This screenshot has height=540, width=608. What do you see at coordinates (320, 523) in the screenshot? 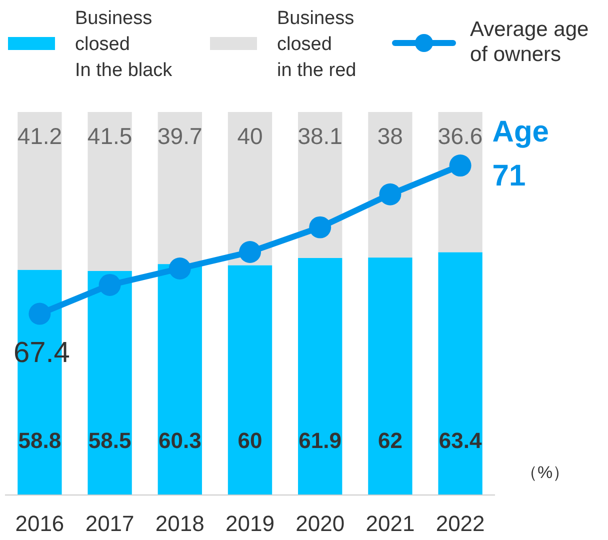
I see `x-tick-label: 2020` at bounding box center [320, 523].